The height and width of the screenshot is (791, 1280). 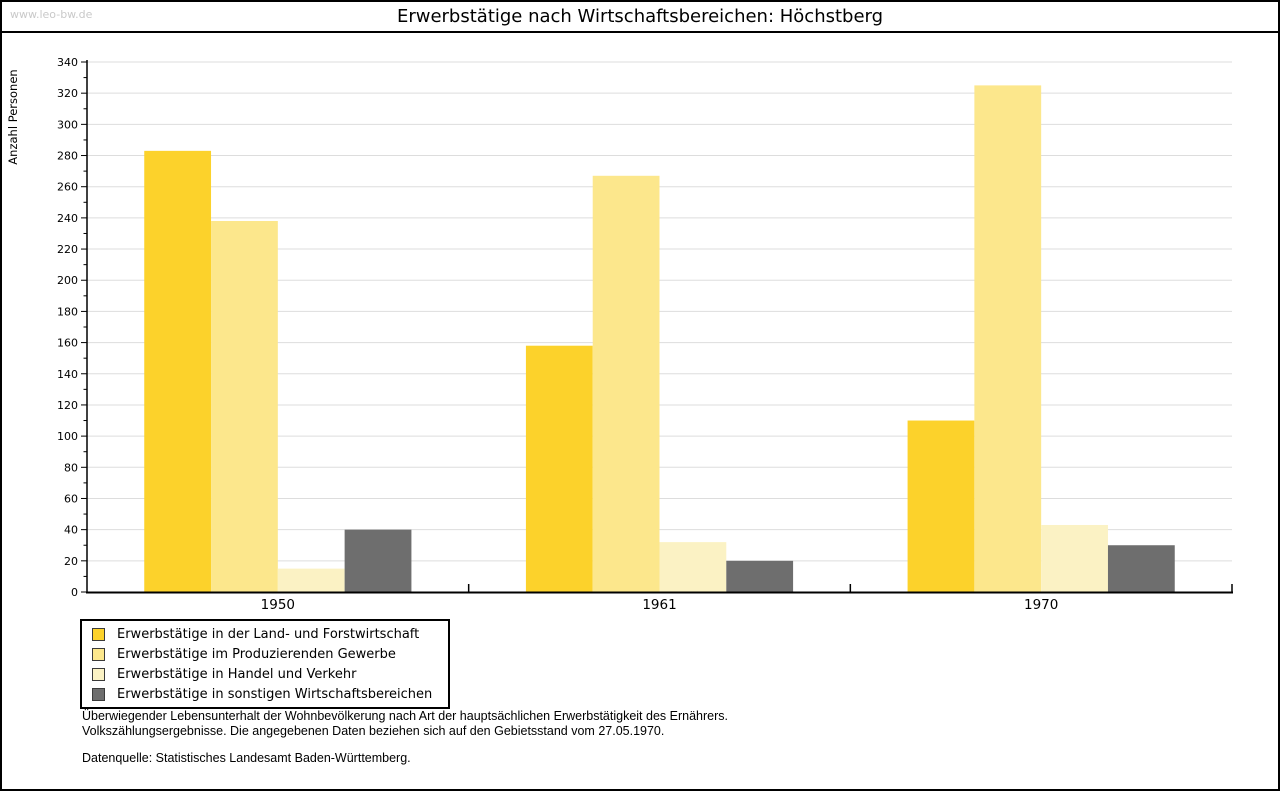 I want to click on y-axis-title: Anzahl Personen, so click(x=13, y=116).